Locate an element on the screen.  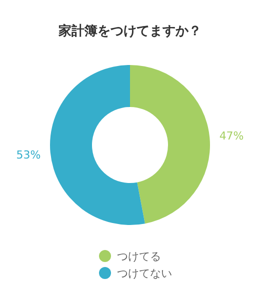
legend-label: つけてない is located at coordinates (144, 273).